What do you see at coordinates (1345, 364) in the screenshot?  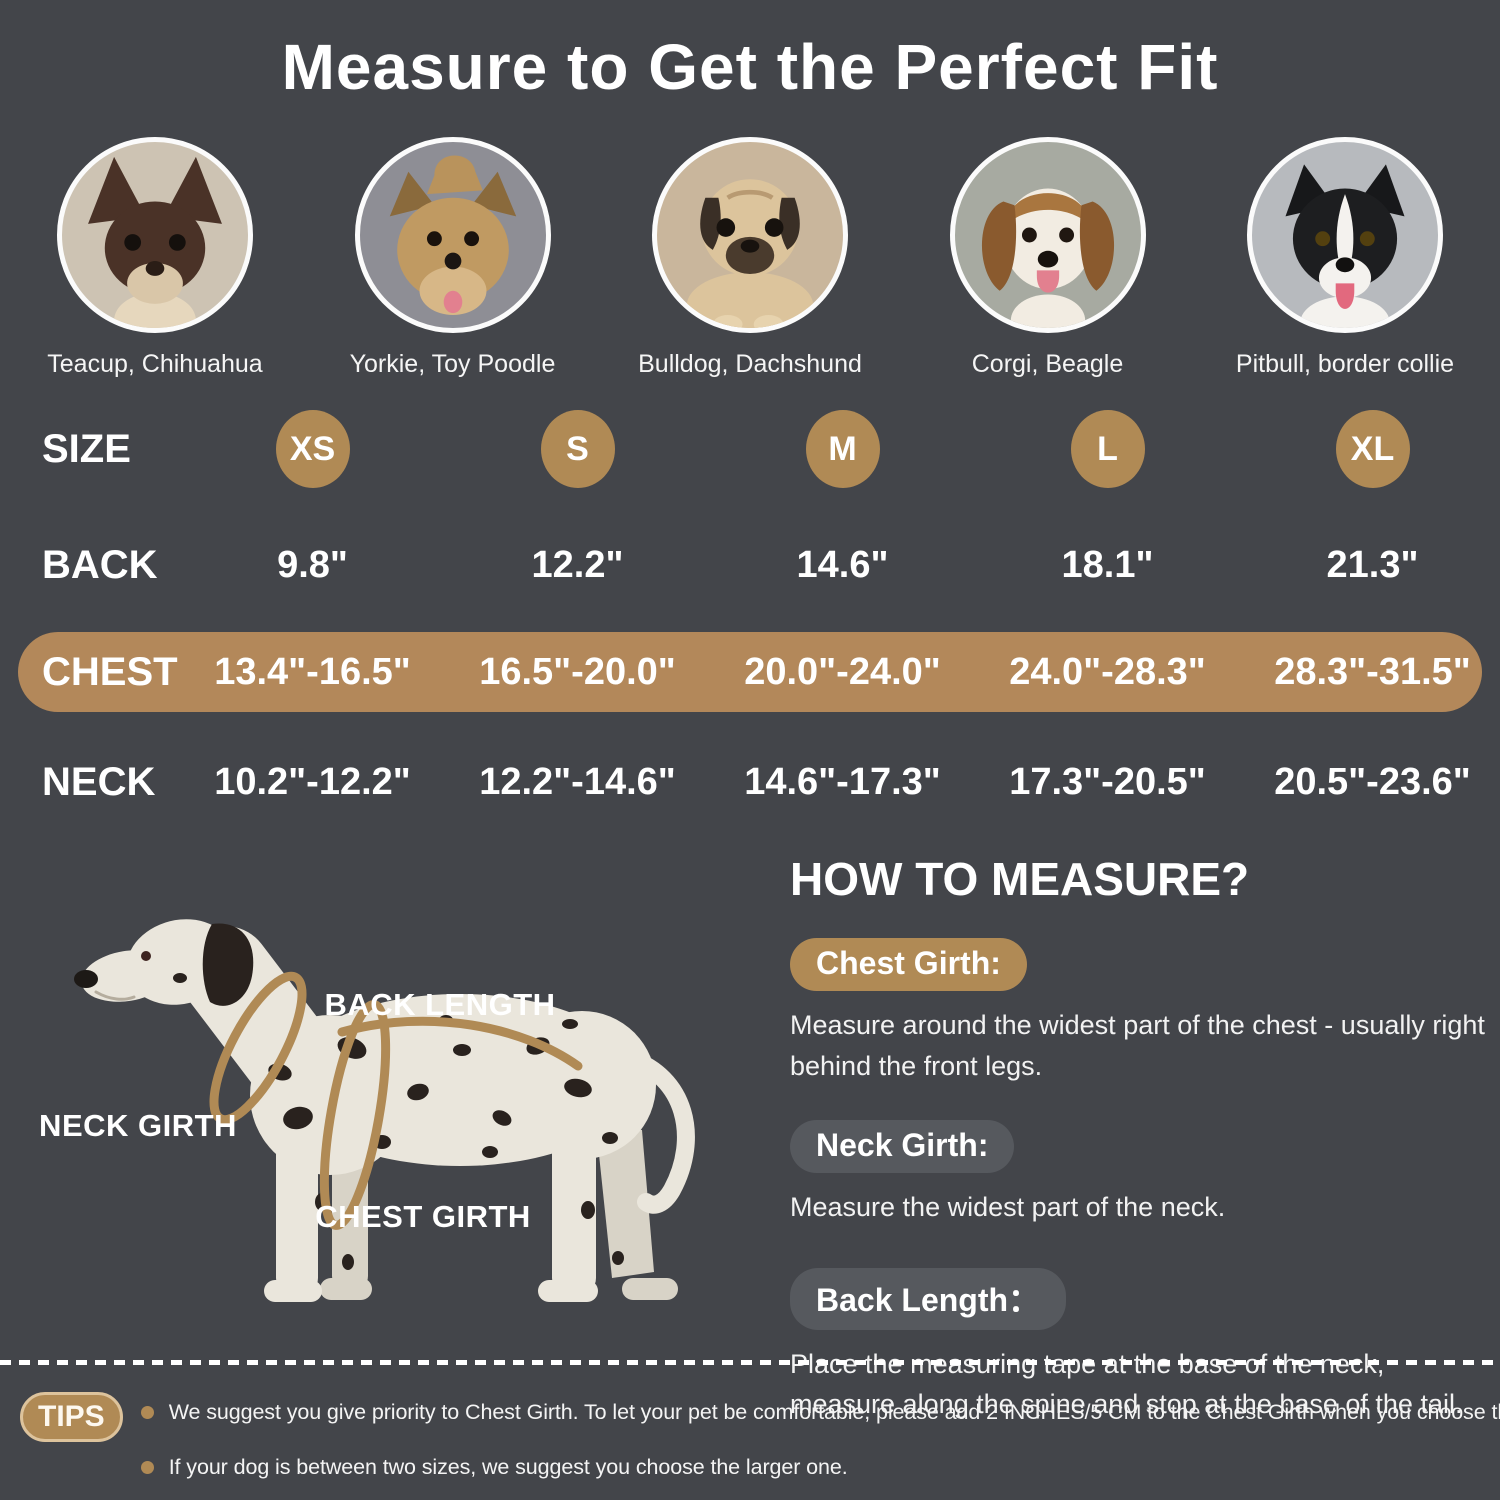 I see `breed-label: Pitbull, border collie` at bounding box center [1345, 364].